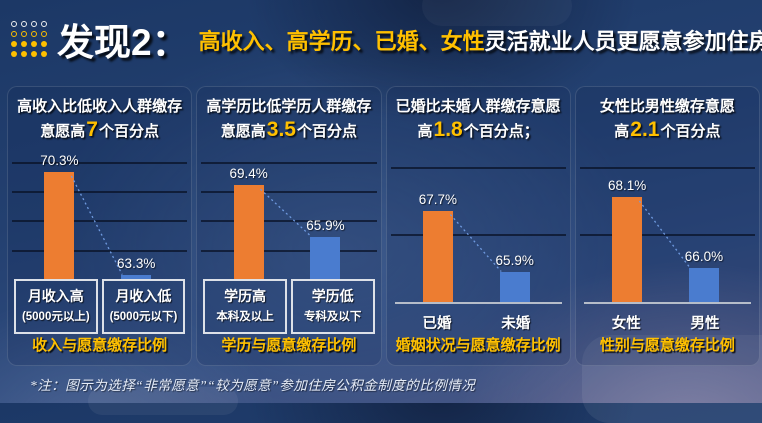 The height and width of the screenshot is (423, 762). I want to click on subtitle-highlight: 高收入、高学历、已婚、女性, so click(341, 41).